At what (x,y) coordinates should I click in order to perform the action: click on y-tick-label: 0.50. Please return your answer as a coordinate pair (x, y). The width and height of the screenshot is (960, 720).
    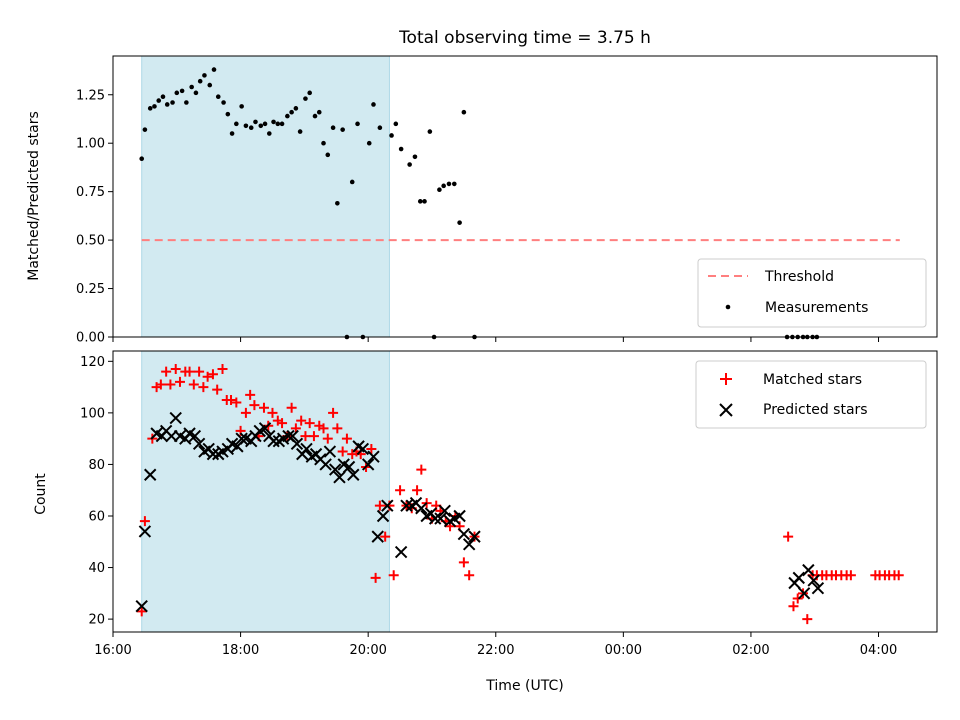
    Looking at the image, I should click on (90, 241).